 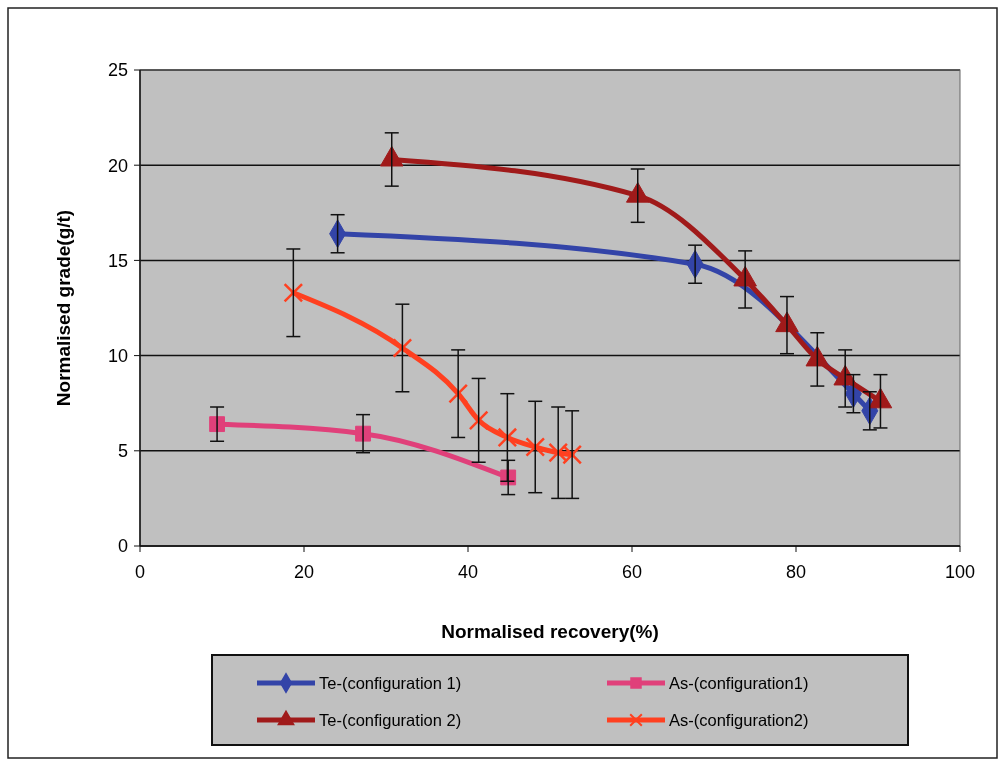 What do you see at coordinates (117, 260) in the screenshot?
I see `y-tick-label: 15` at bounding box center [117, 260].